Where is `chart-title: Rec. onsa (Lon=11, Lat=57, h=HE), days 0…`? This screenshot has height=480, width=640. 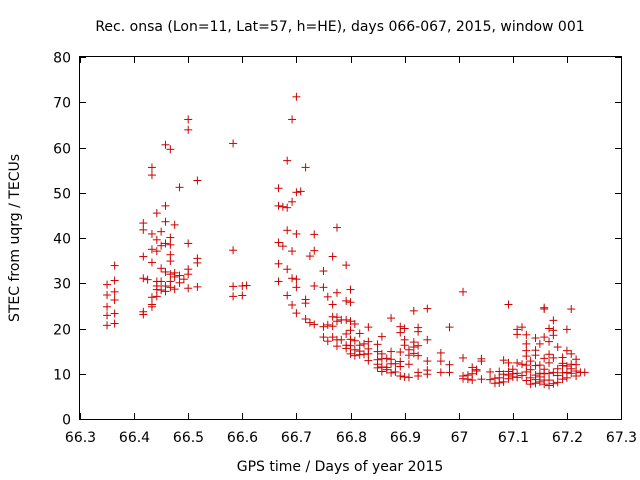
chart-title: Rec. onsa (Lon=11, Lat=57, h=HE), days 0… is located at coordinates (339, 27).